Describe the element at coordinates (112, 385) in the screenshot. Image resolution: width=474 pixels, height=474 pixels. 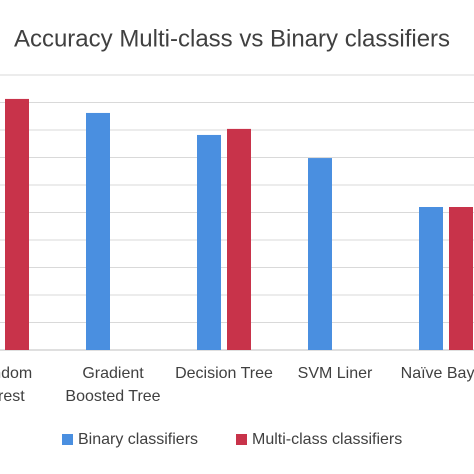
I see `x-tick-label: Gradient Boosted Tree` at that location.